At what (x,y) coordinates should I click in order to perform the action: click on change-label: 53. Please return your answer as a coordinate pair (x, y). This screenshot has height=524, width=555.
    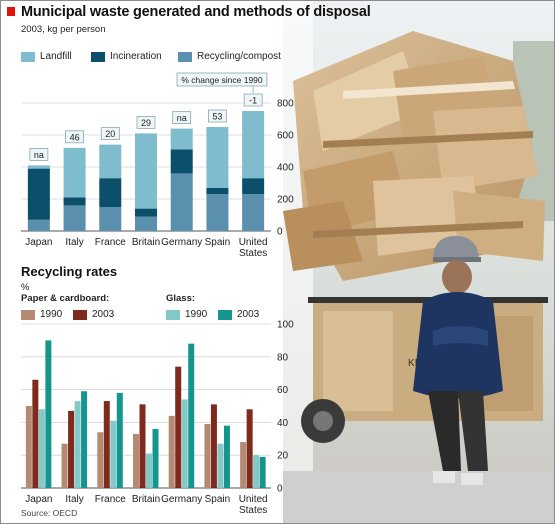
    Looking at the image, I should click on (217, 117).